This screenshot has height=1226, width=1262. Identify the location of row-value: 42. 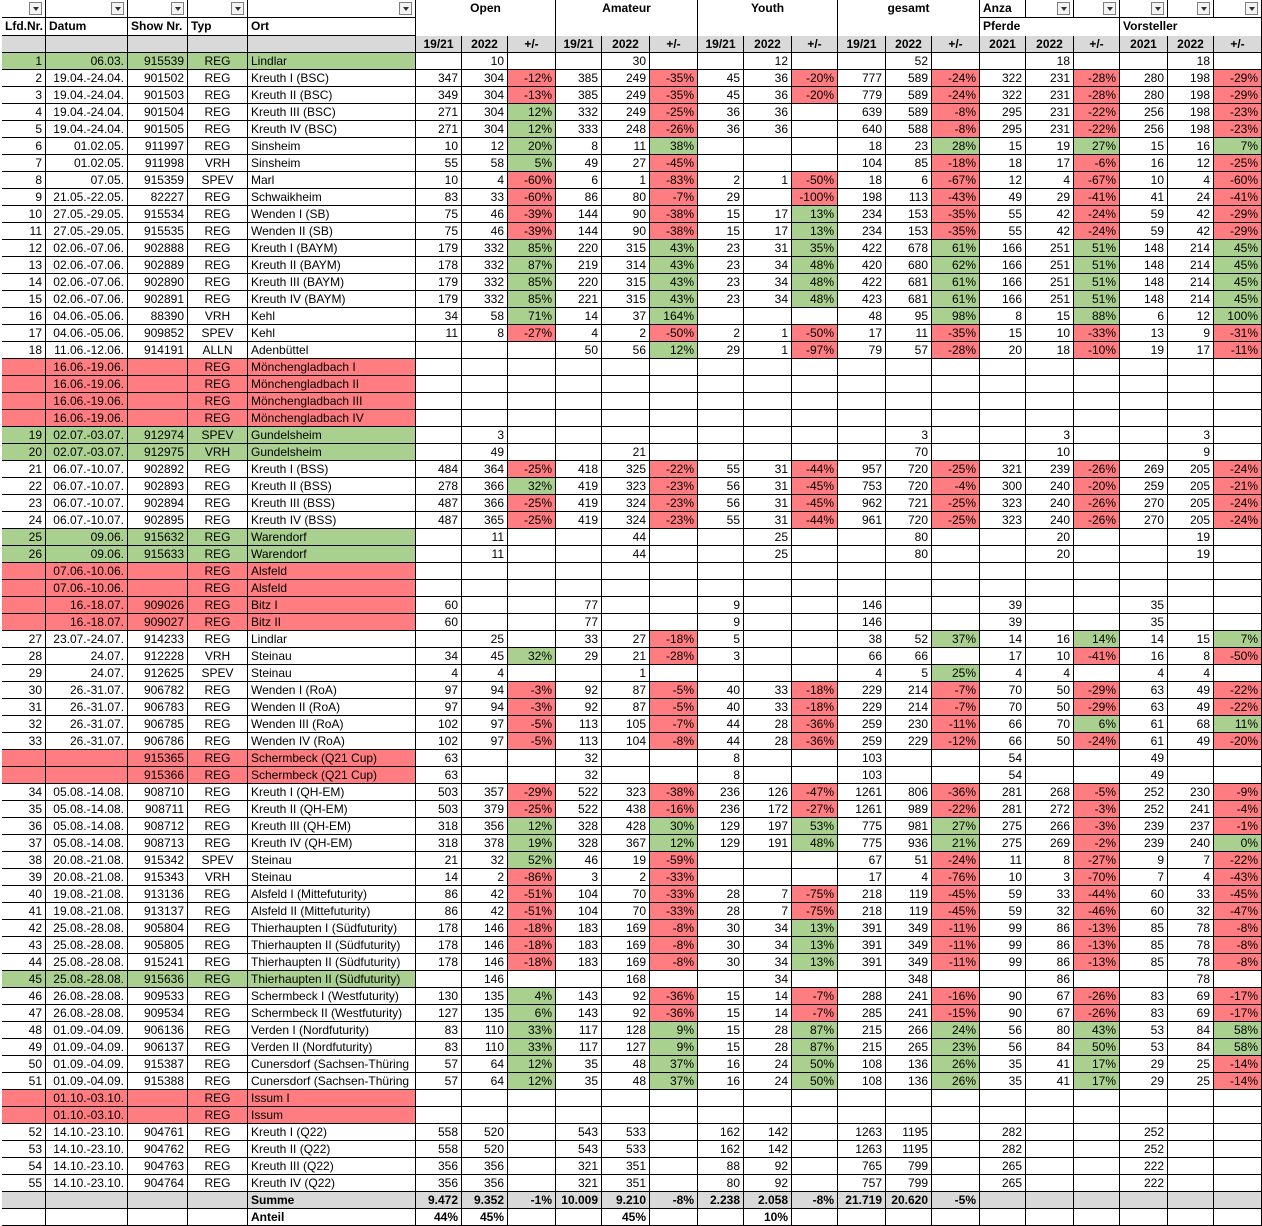
(485, 894).